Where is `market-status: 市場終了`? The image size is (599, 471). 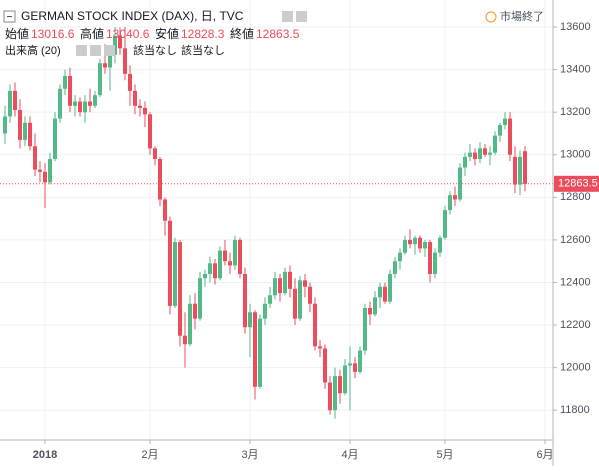
market-status: 市場終了 is located at coordinates (522, 16).